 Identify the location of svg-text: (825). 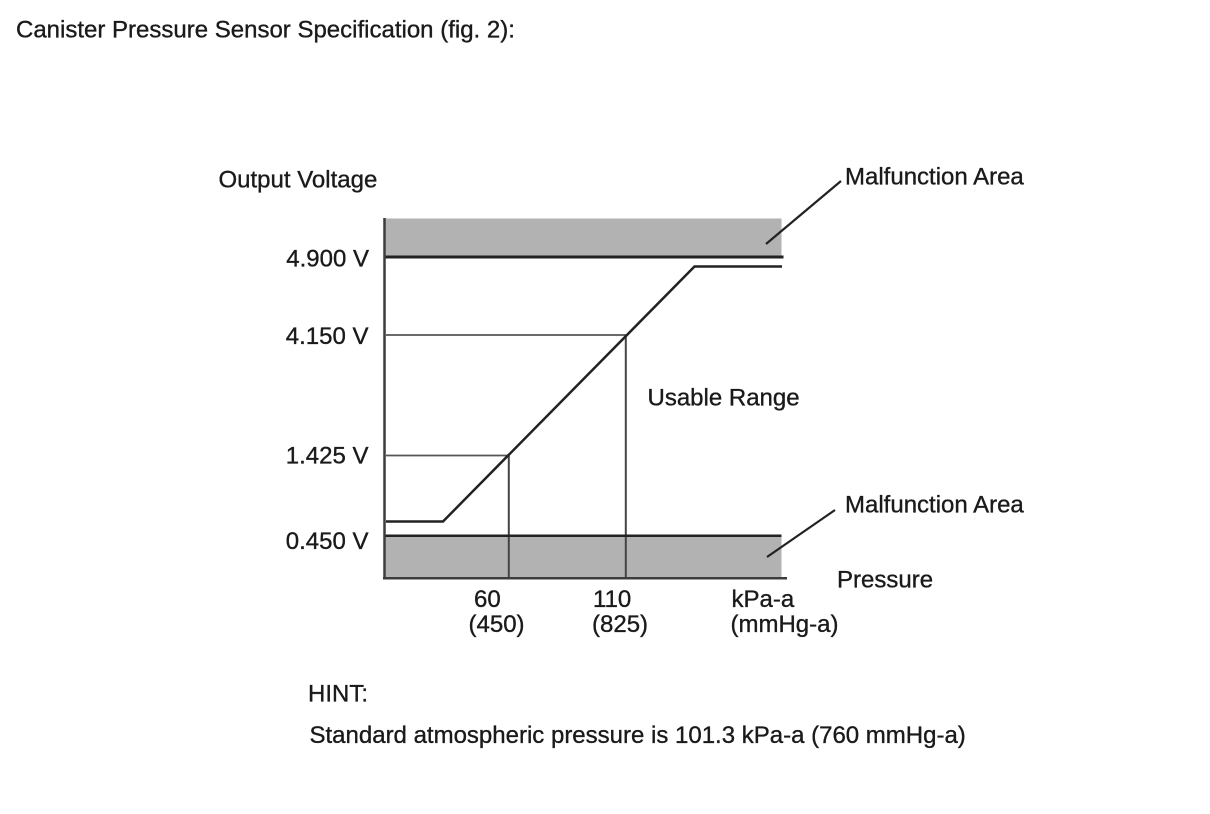
(620, 624).